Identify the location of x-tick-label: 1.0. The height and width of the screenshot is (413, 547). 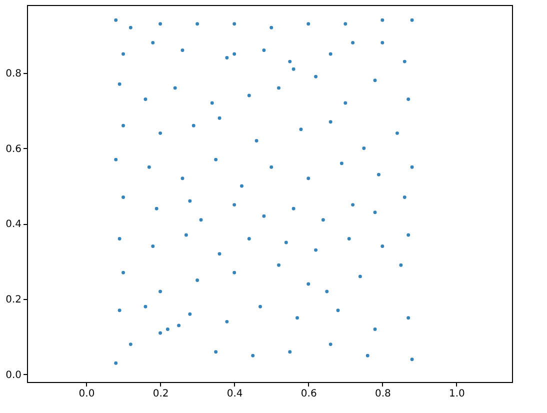
(457, 394).